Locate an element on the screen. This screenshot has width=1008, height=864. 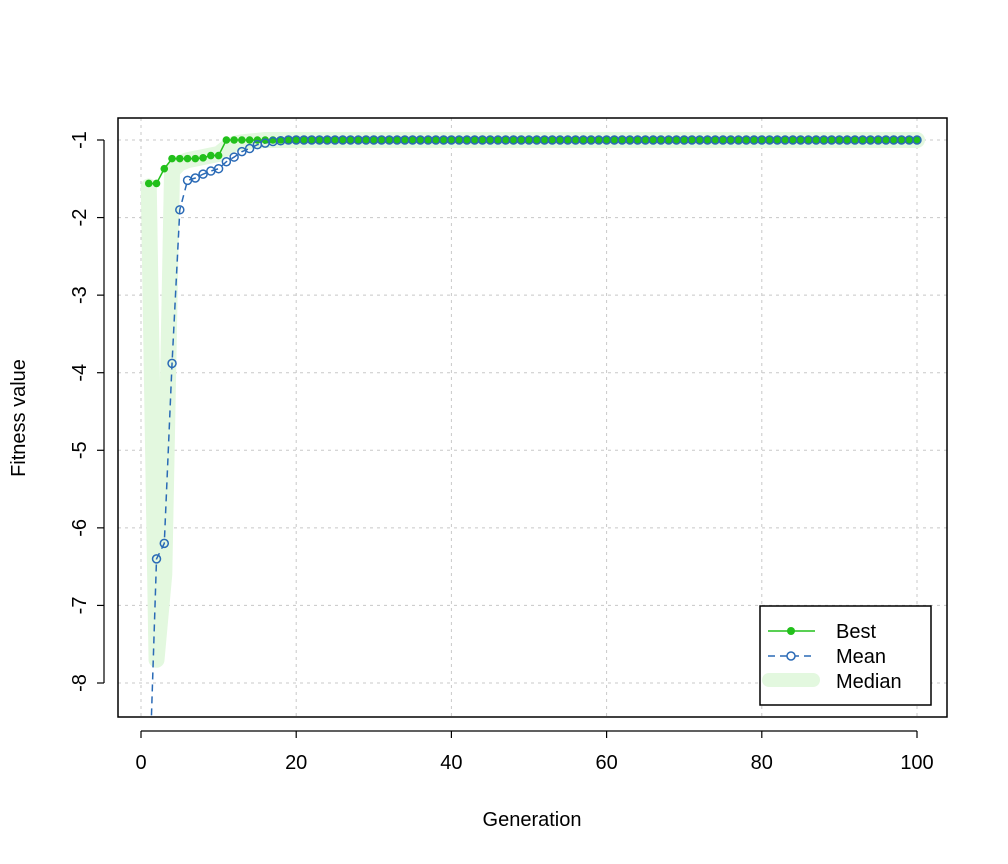
legend-median-swatch is located at coordinates (791, 680).